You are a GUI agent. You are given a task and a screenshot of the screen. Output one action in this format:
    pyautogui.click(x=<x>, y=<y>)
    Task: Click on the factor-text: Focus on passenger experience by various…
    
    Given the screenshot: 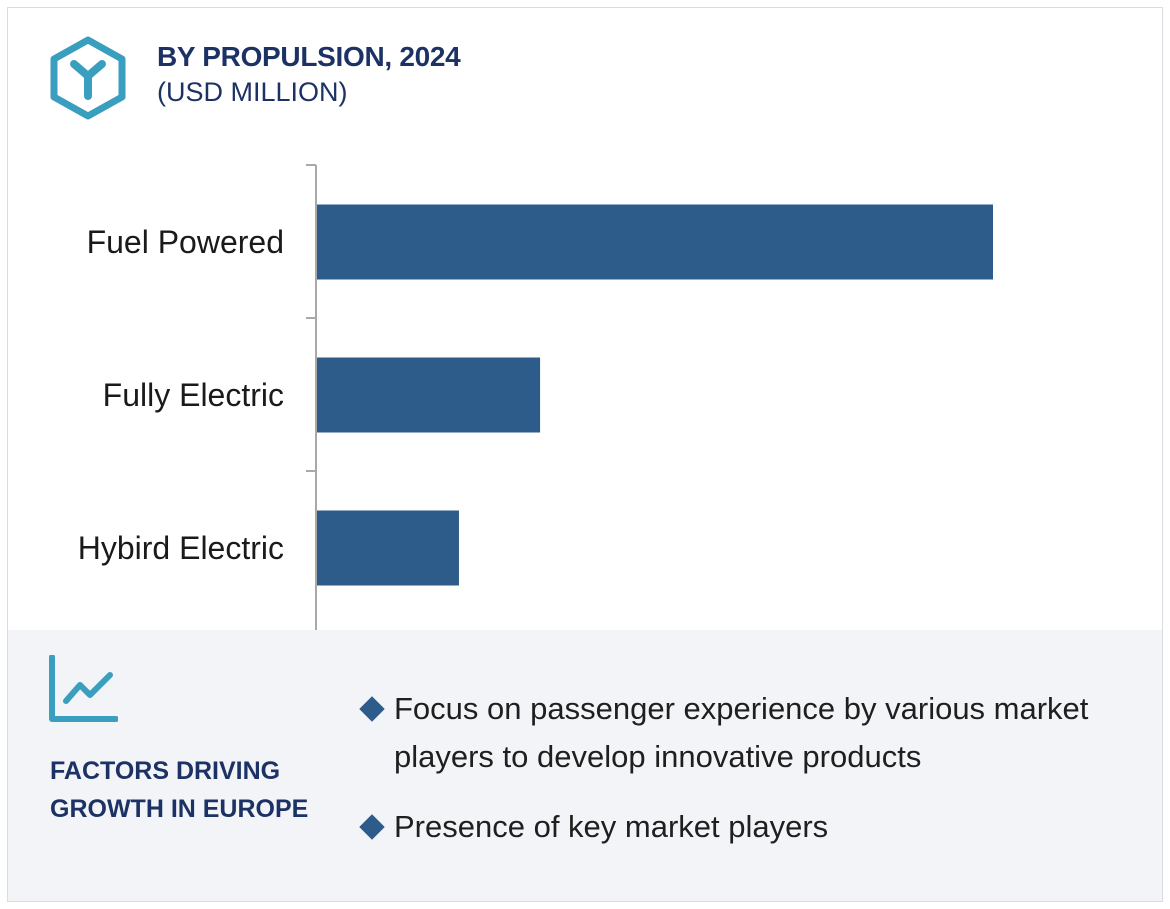 What is the action you would take?
    pyautogui.click(x=741, y=732)
    